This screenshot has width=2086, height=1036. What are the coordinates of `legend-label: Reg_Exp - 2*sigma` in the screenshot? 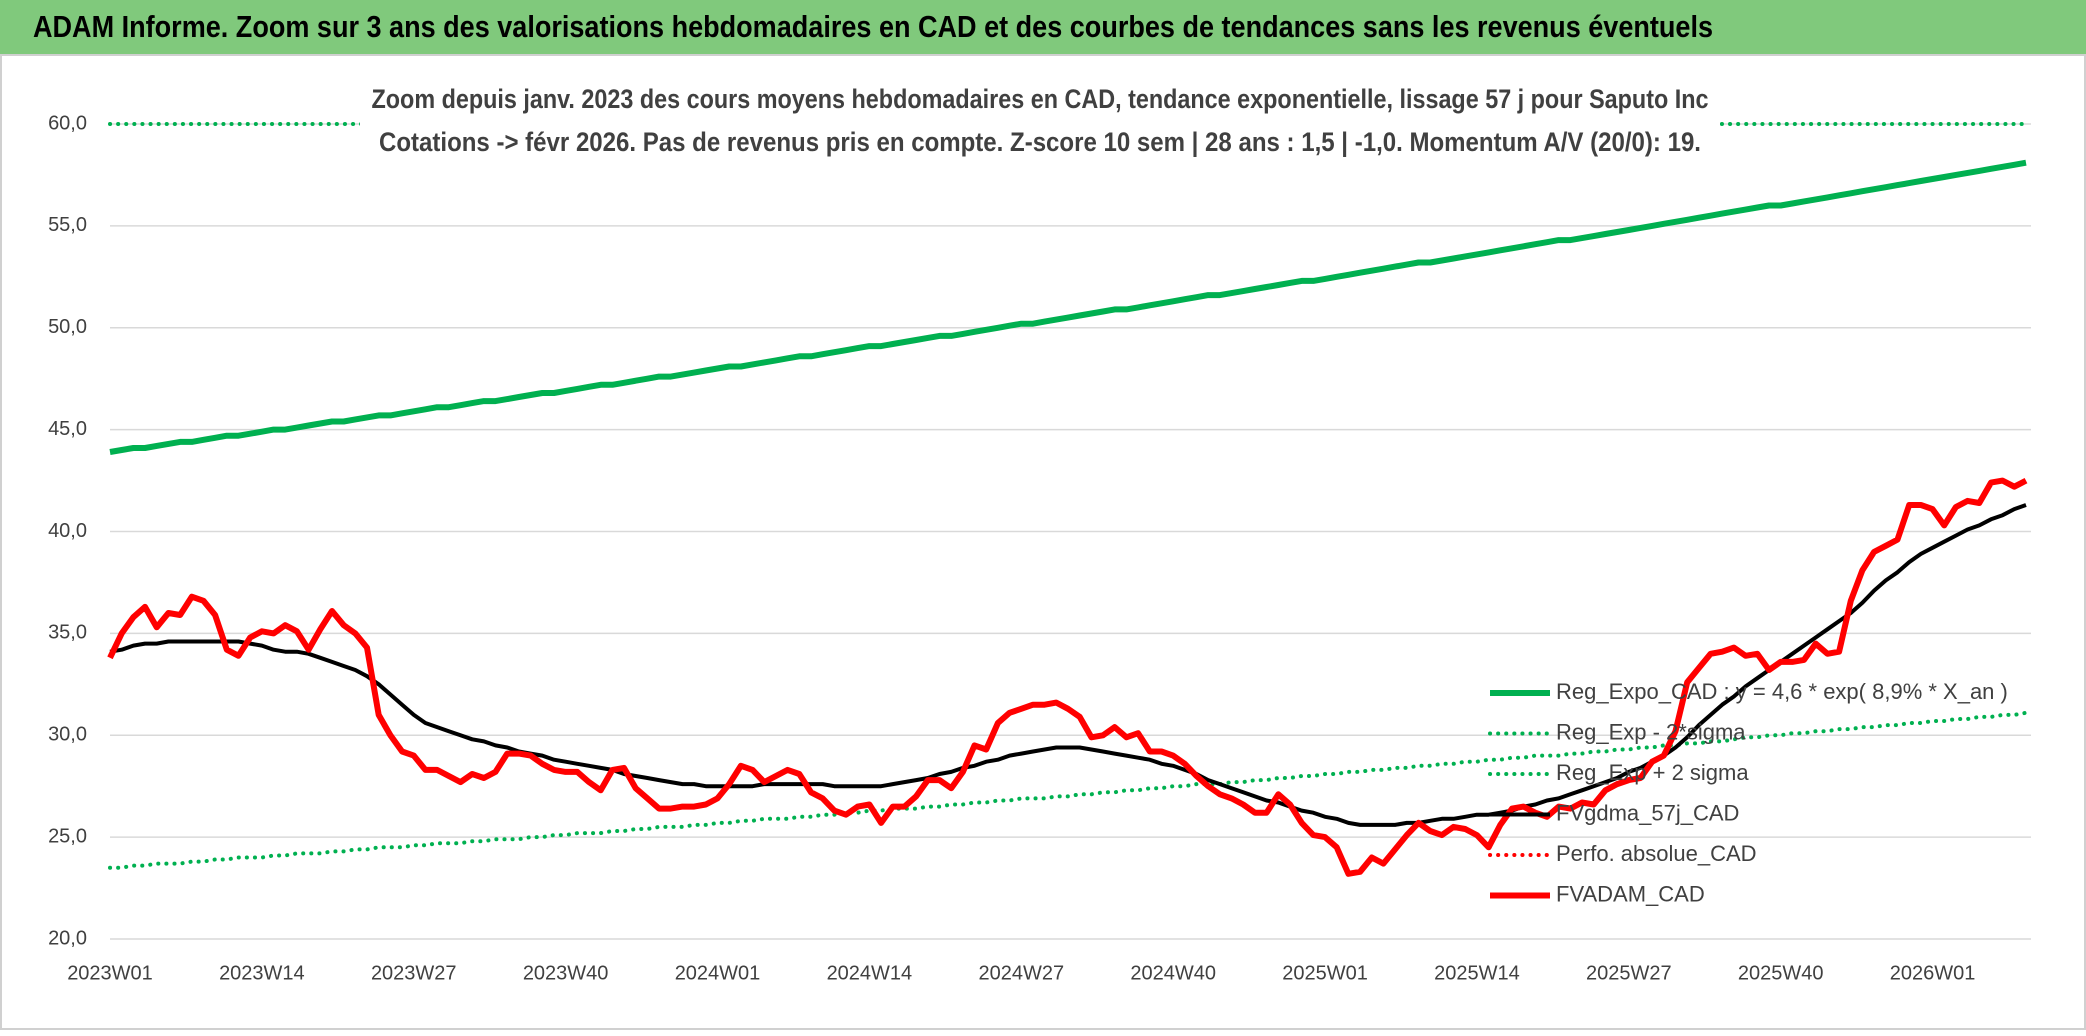 It's located at (1651, 731).